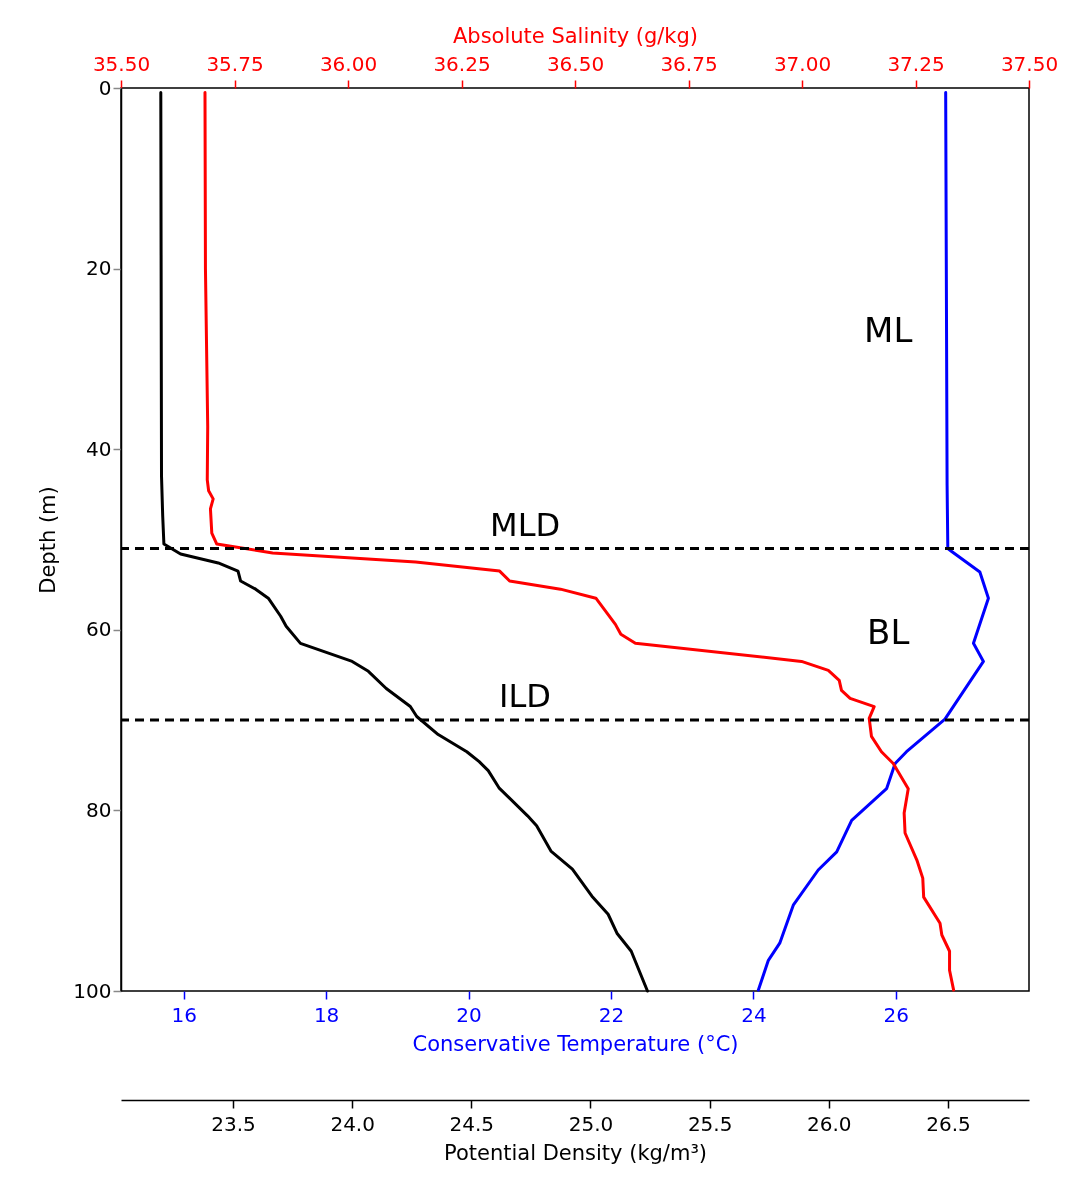  I want to click on x2-tick-label: 36.75, so click(689, 63).